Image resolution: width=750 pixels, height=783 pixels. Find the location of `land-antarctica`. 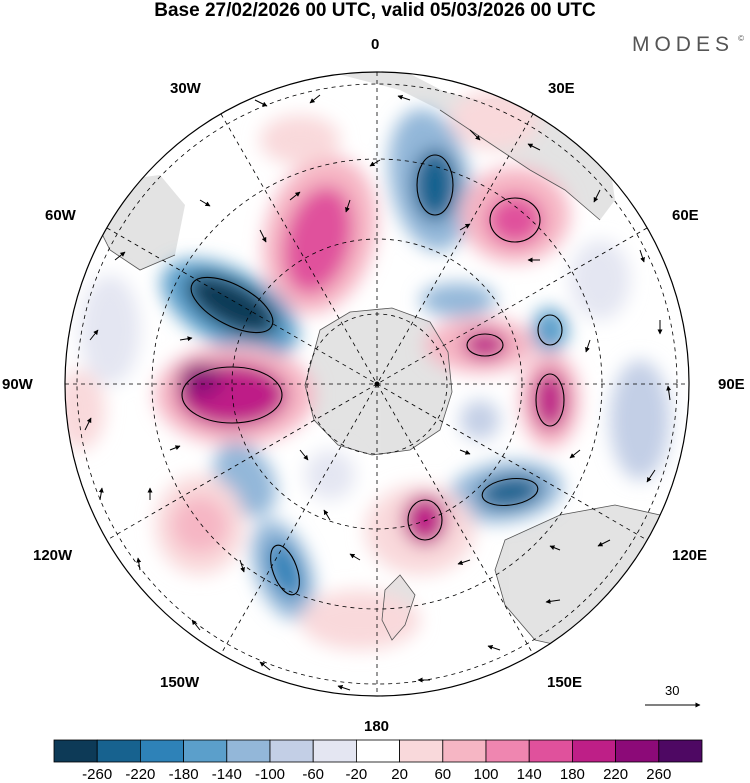

land-antarctica is located at coordinates (378, 381).